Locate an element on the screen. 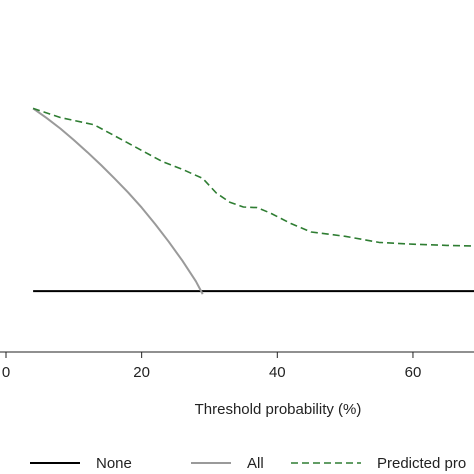 The height and width of the screenshot is (474, 474). series-line-all is located at coordinates (118, 201).